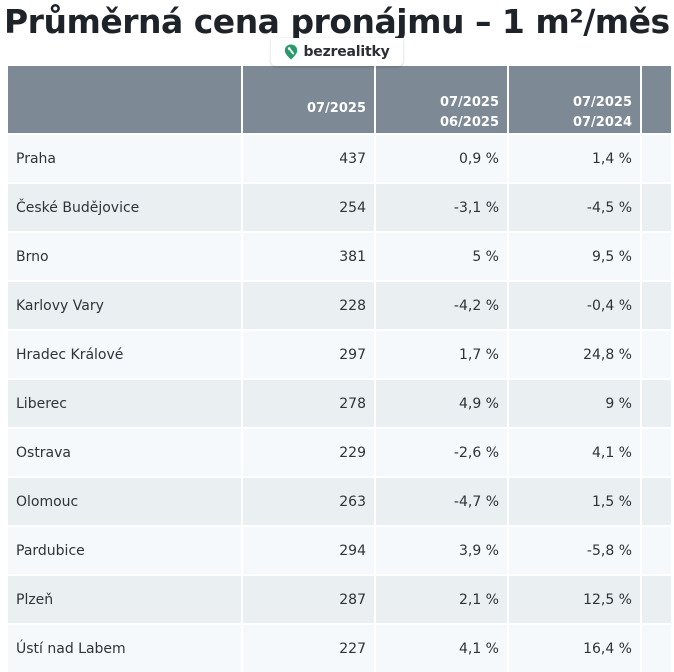 The width and height of the screenshot is (674, 672). Describe the element at coordinates (442, 403) in the screenshot. I see `month-change-value: 4,9 %` at that location.